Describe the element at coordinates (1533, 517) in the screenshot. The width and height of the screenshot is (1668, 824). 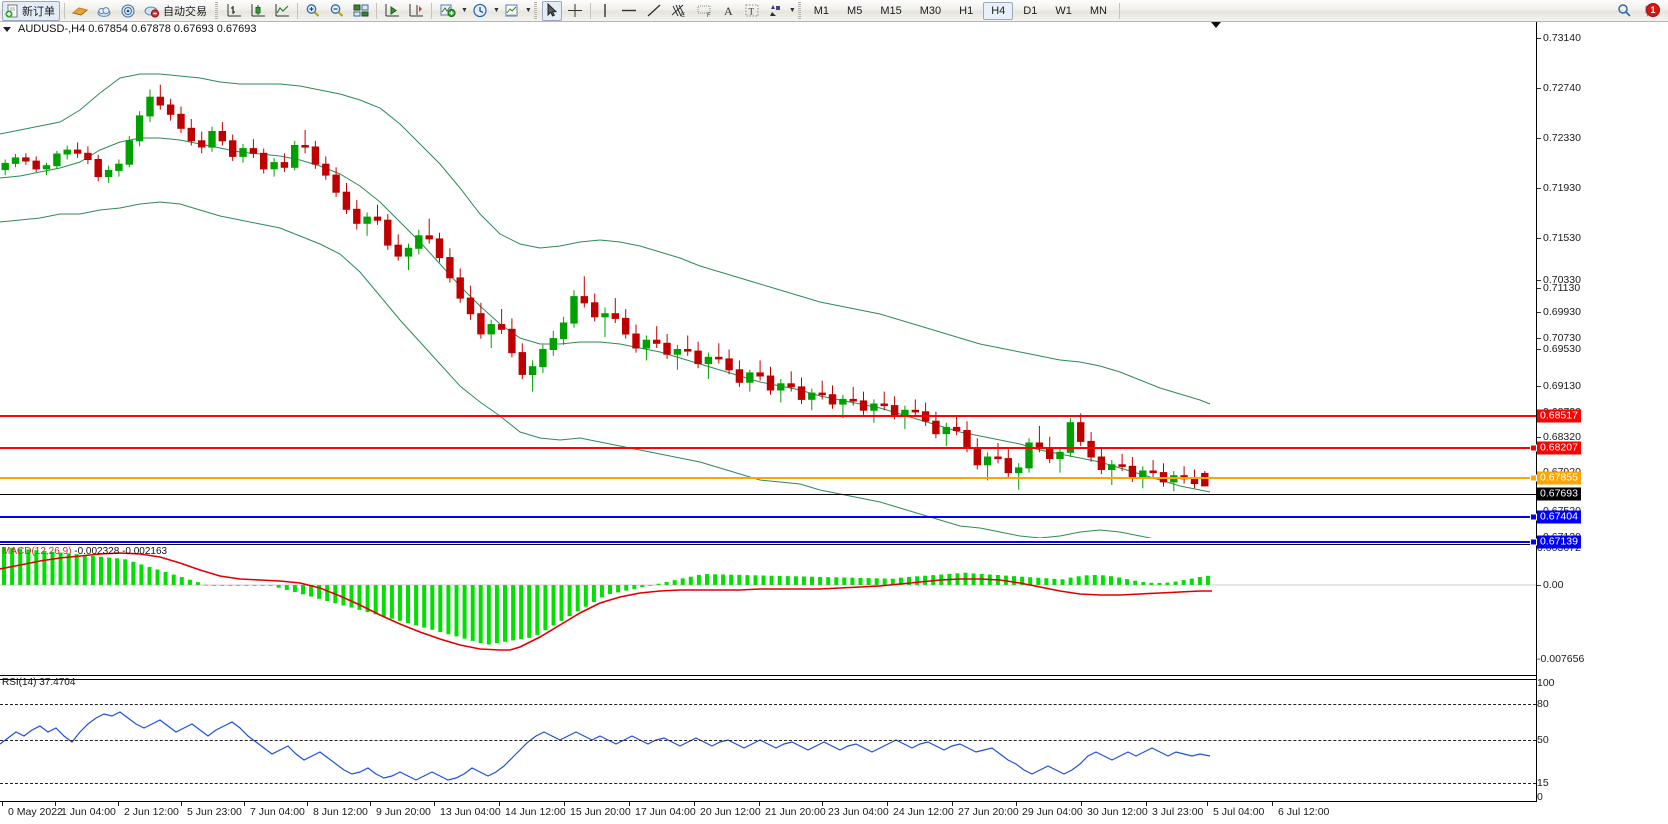
I see `support-line-1-handle` at that location.